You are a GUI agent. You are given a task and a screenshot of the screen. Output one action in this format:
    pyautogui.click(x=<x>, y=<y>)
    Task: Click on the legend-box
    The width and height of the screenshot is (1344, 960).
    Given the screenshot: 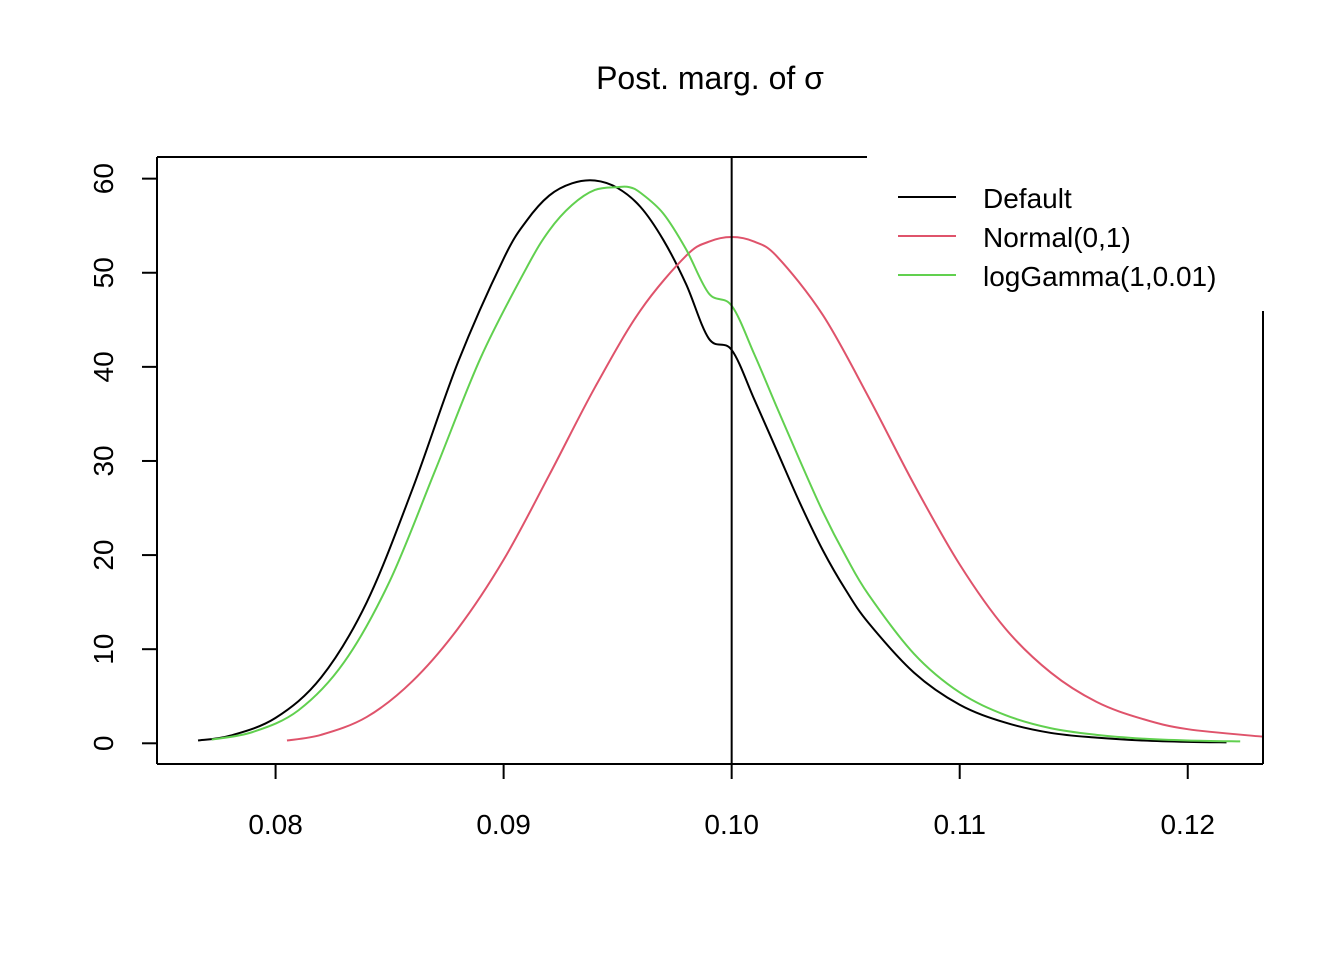 What is the action you would take?
    pyautogui.click(x=1066, y=233)
    